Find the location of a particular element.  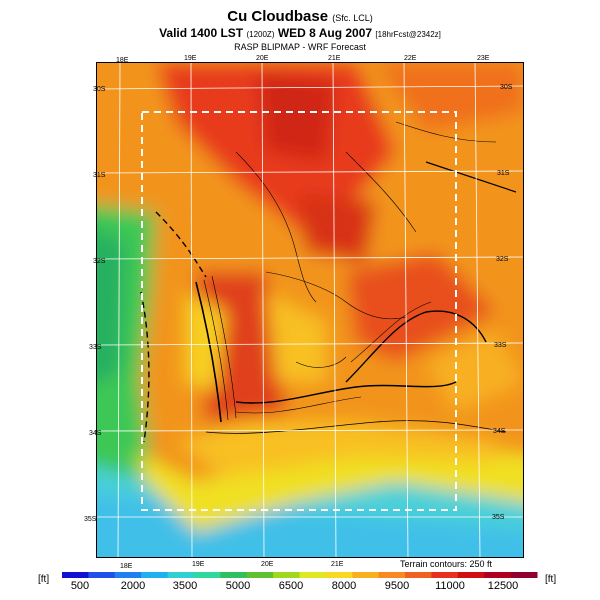

lat-label-right: 33S is located at coordinates (500, 345).